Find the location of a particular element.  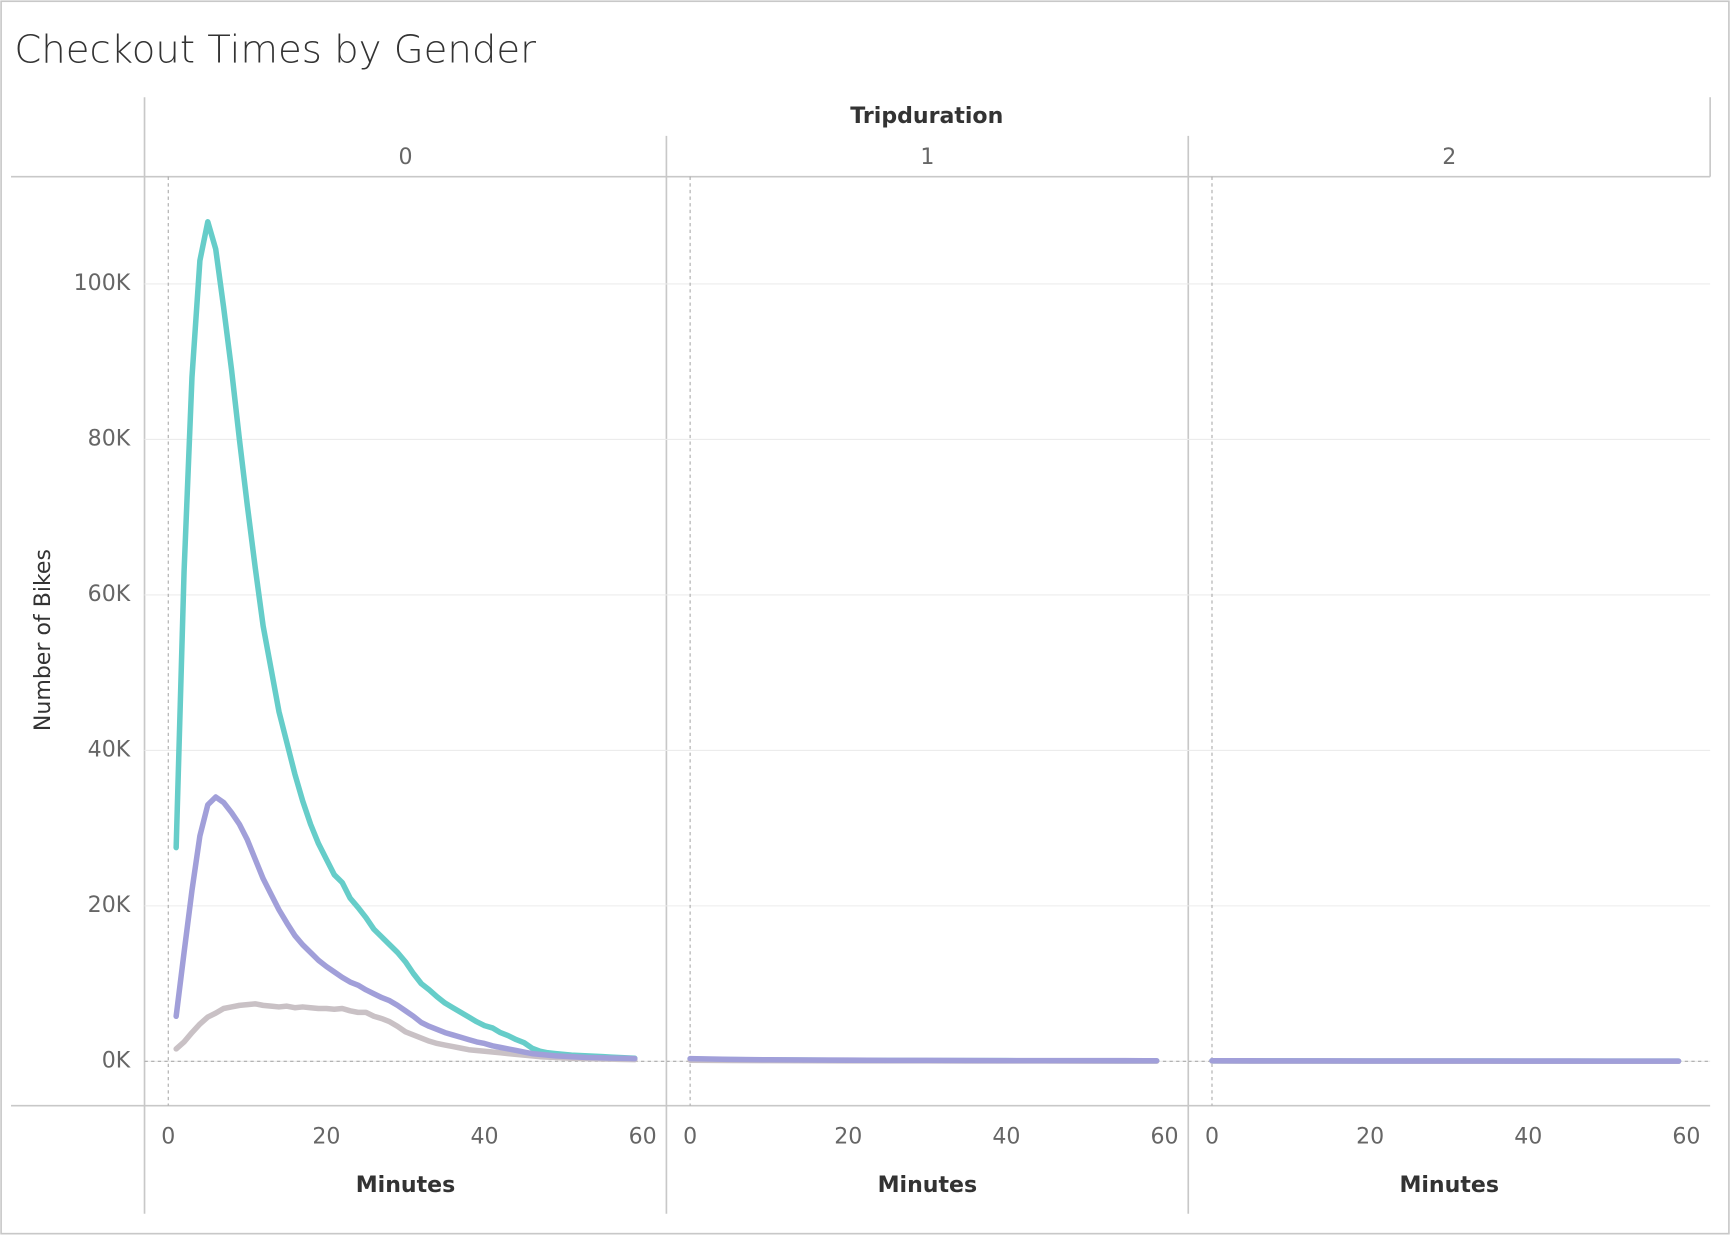

y-tick-label: 100K is located at coordinates (102, 283).